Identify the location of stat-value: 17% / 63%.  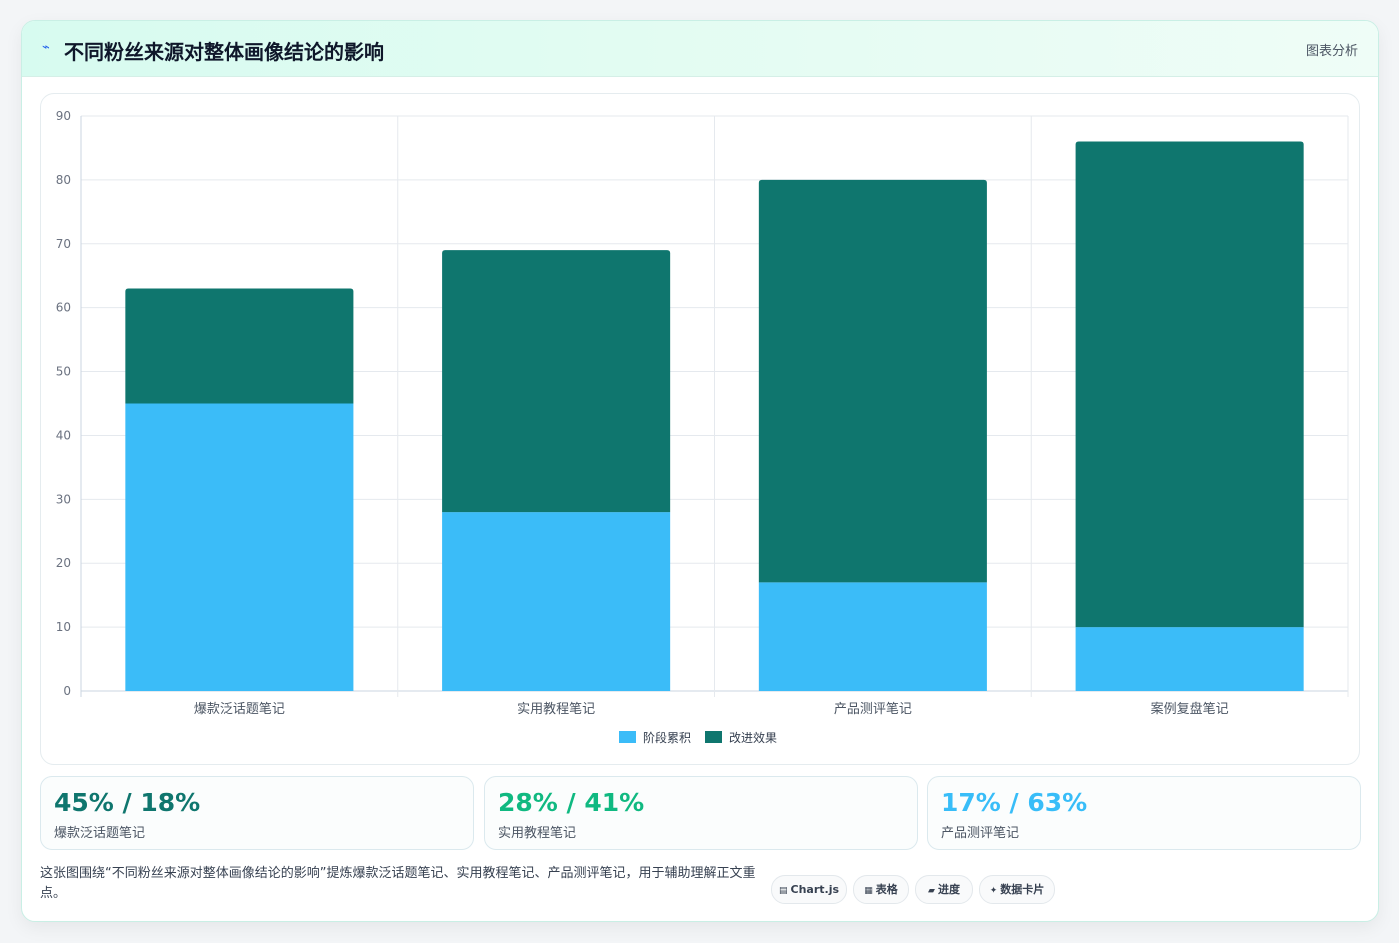
(1014, 802).